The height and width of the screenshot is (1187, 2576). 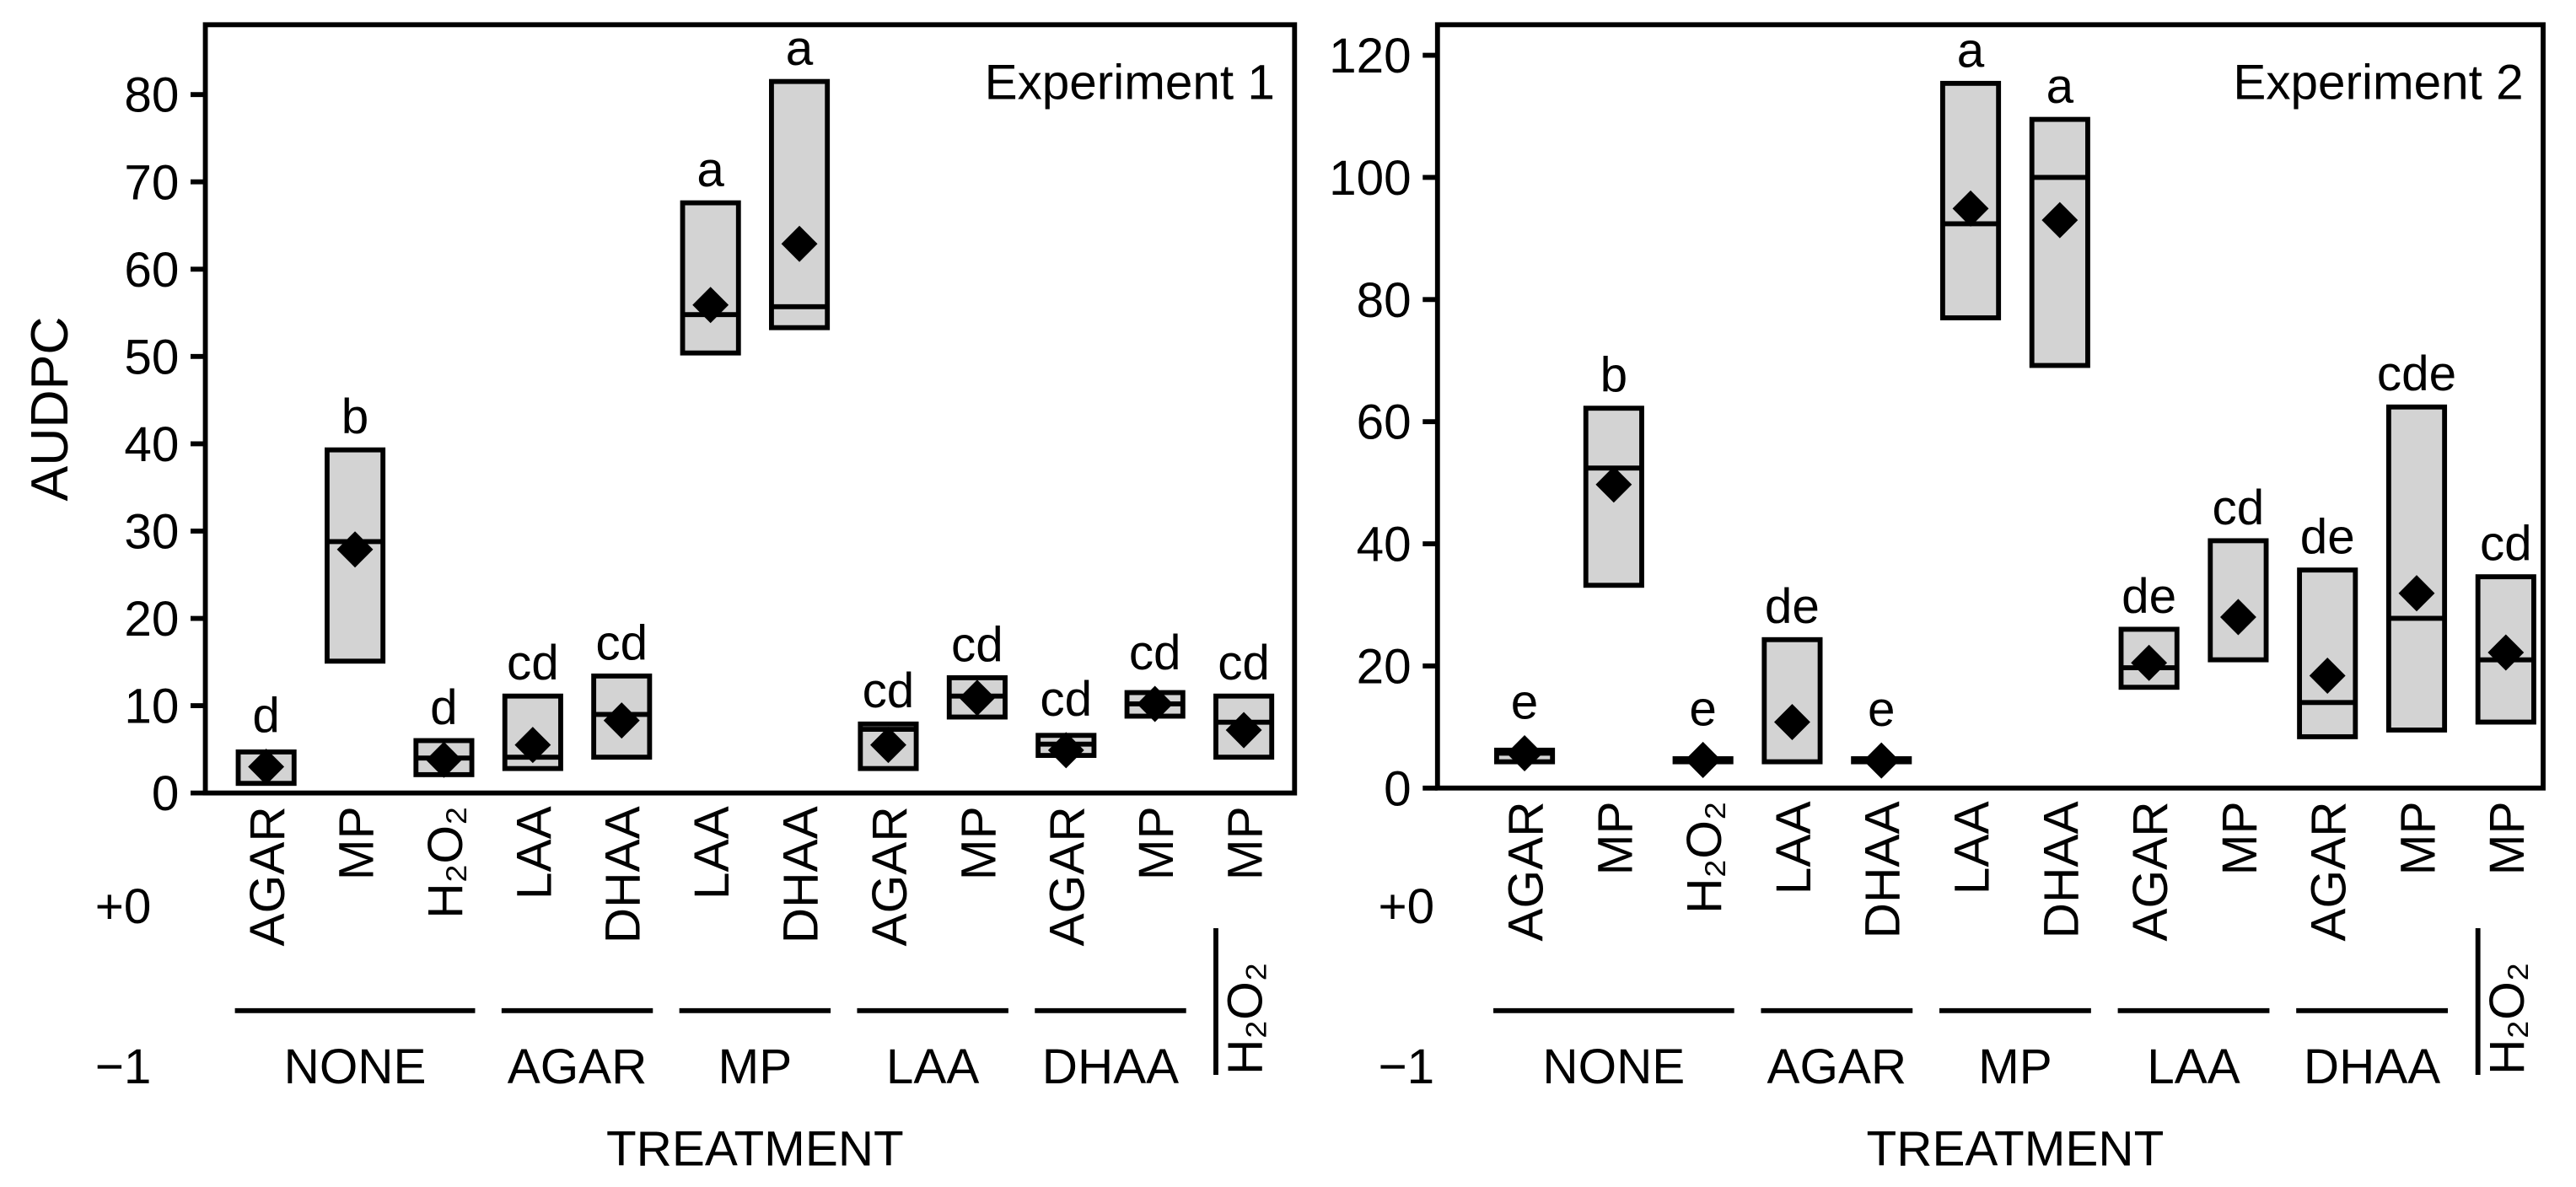 What do you see at coordinates (1371, 56) in the screenshot?
I see `y-tick-label: 120` at bounding box center [1371, 56].